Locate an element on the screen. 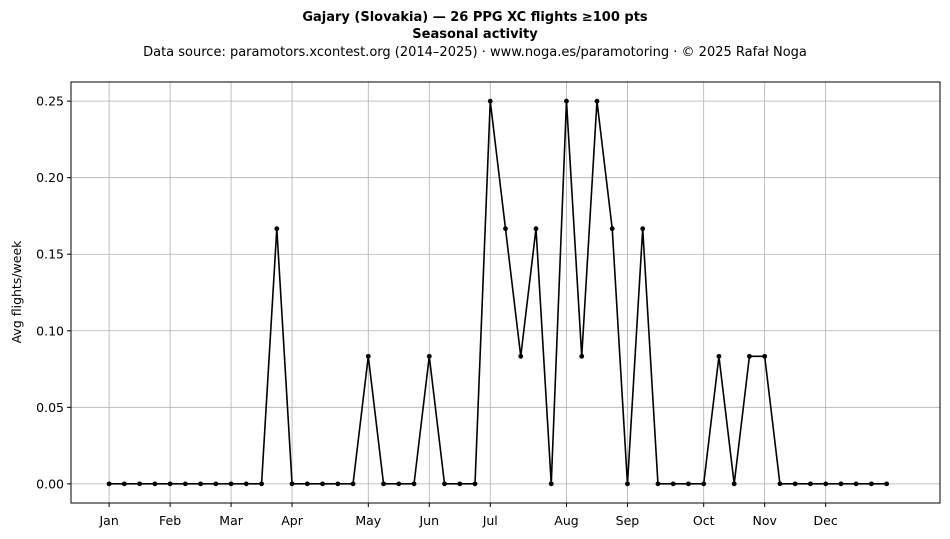 Image resolution: width=950 pixels, height=539 pixels. y-tick-label: 0.25 is located at coordinates (50, 101).